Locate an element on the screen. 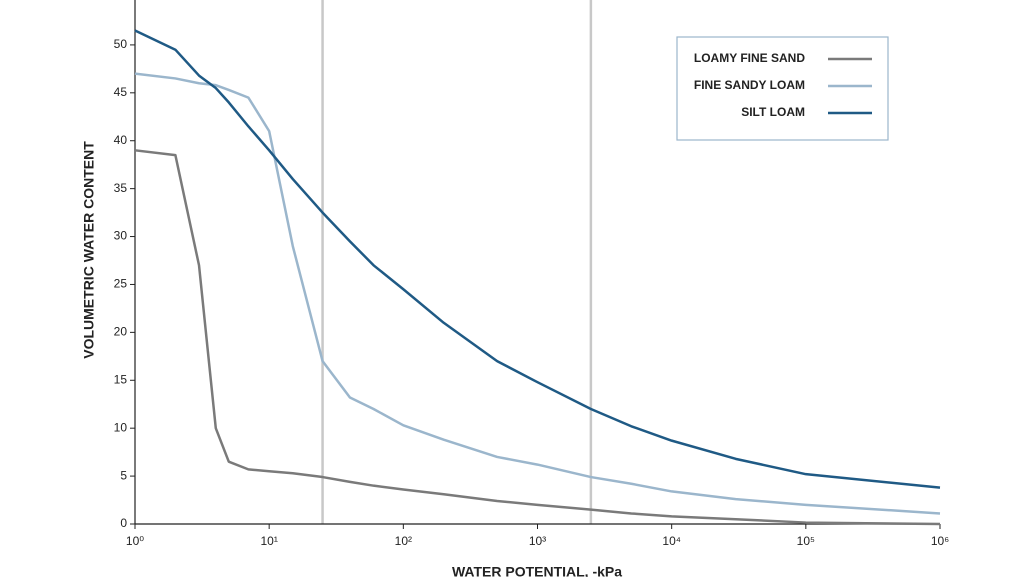  x-tick-label: 10³ is located at coordinates (537, 541).